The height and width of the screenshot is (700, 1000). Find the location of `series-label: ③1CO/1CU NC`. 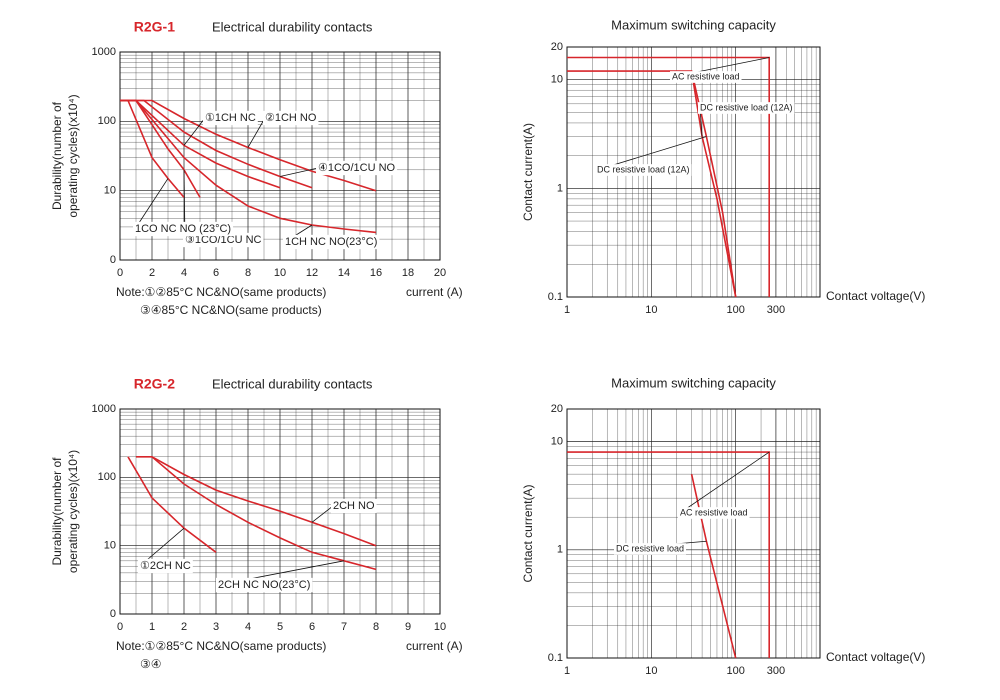

series-label: ③1CO/1CU NC is located at coordinates (223, 240).